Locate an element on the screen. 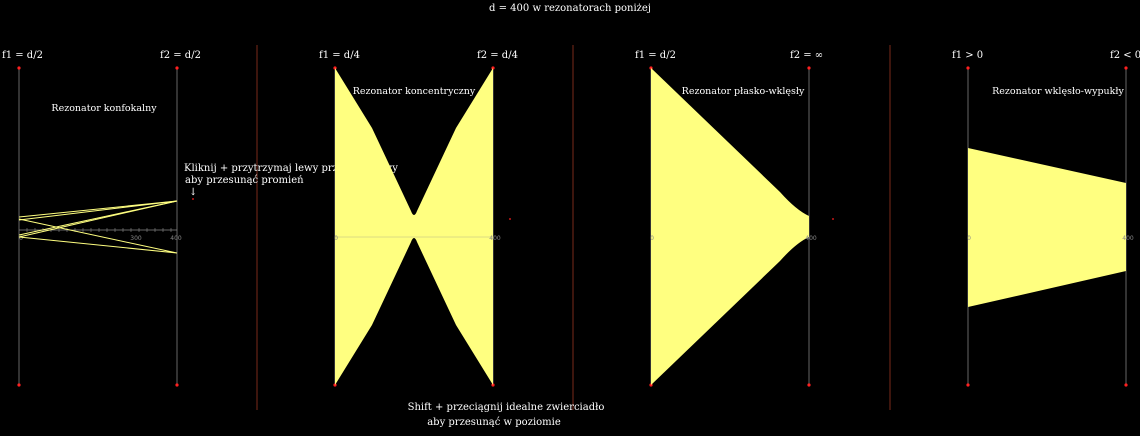  f2-label: f2 = d/2 is located at coordinates (180, 55).